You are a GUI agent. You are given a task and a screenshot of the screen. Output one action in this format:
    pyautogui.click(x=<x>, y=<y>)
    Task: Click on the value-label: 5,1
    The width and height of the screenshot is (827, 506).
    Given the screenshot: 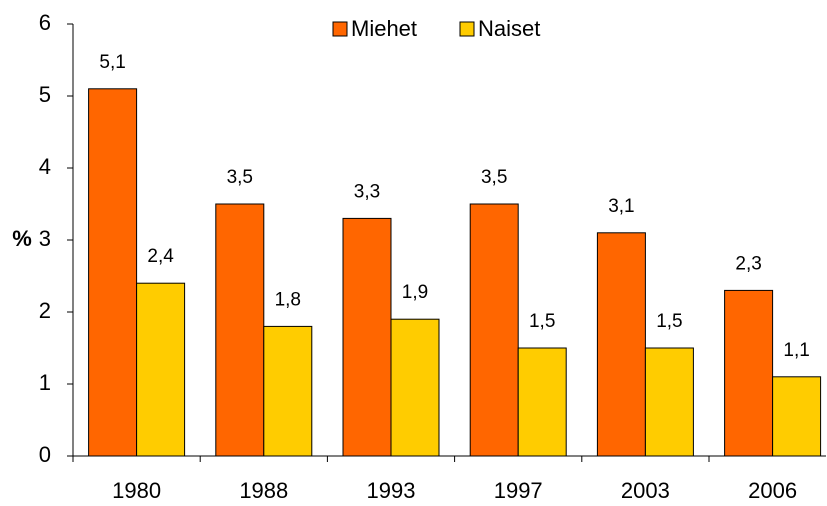 What is the action you would take?
    pyautogui.click(x=112, y=62)
    